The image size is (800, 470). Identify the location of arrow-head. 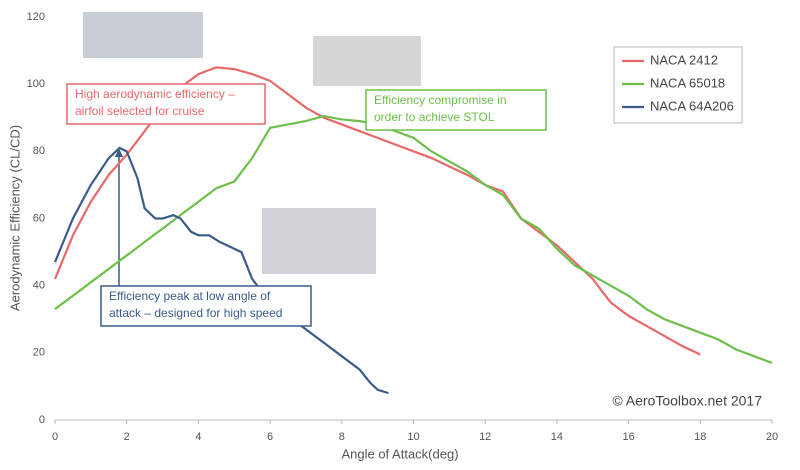
(119, 152).